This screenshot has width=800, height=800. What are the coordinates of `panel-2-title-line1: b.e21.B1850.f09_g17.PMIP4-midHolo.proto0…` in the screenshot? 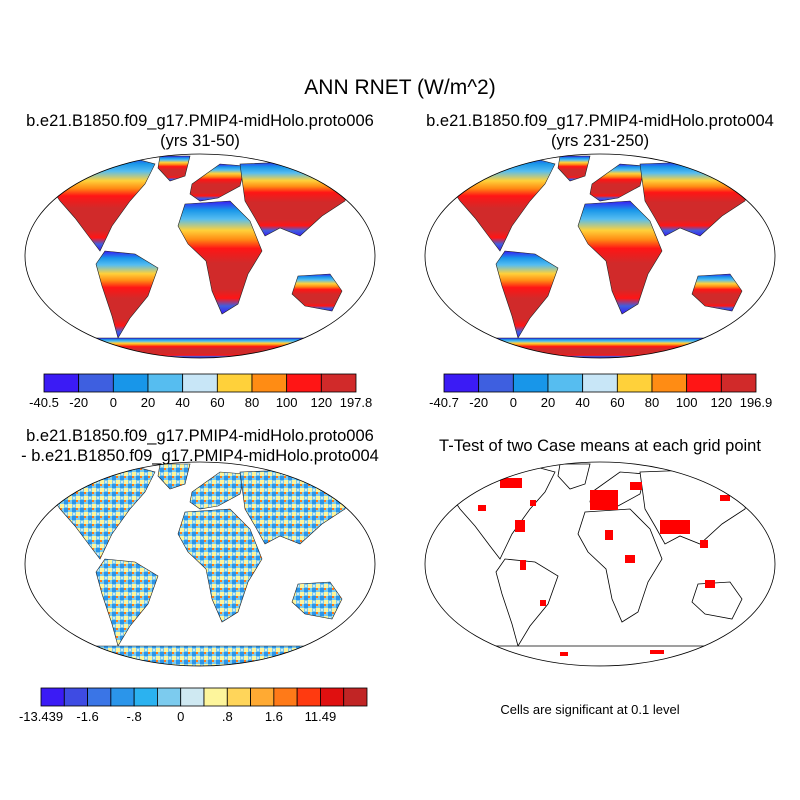 It's located at (600, 121).